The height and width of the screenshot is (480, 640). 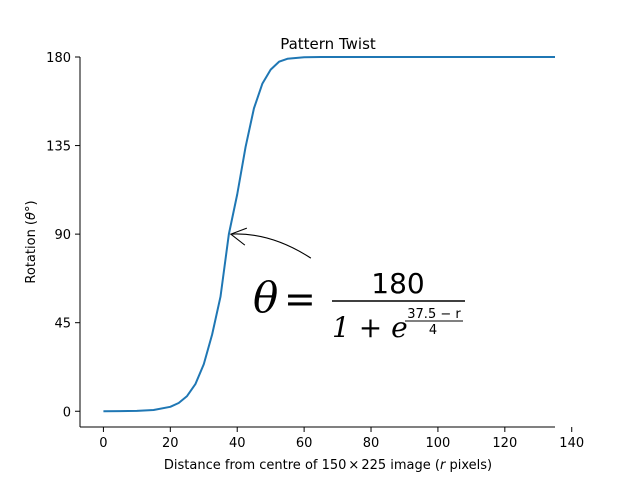 What do you see at coordinates (370, 327) in the screenshot?
I see `formula-denominator: 1 + e` at bounding box center [370, 327].